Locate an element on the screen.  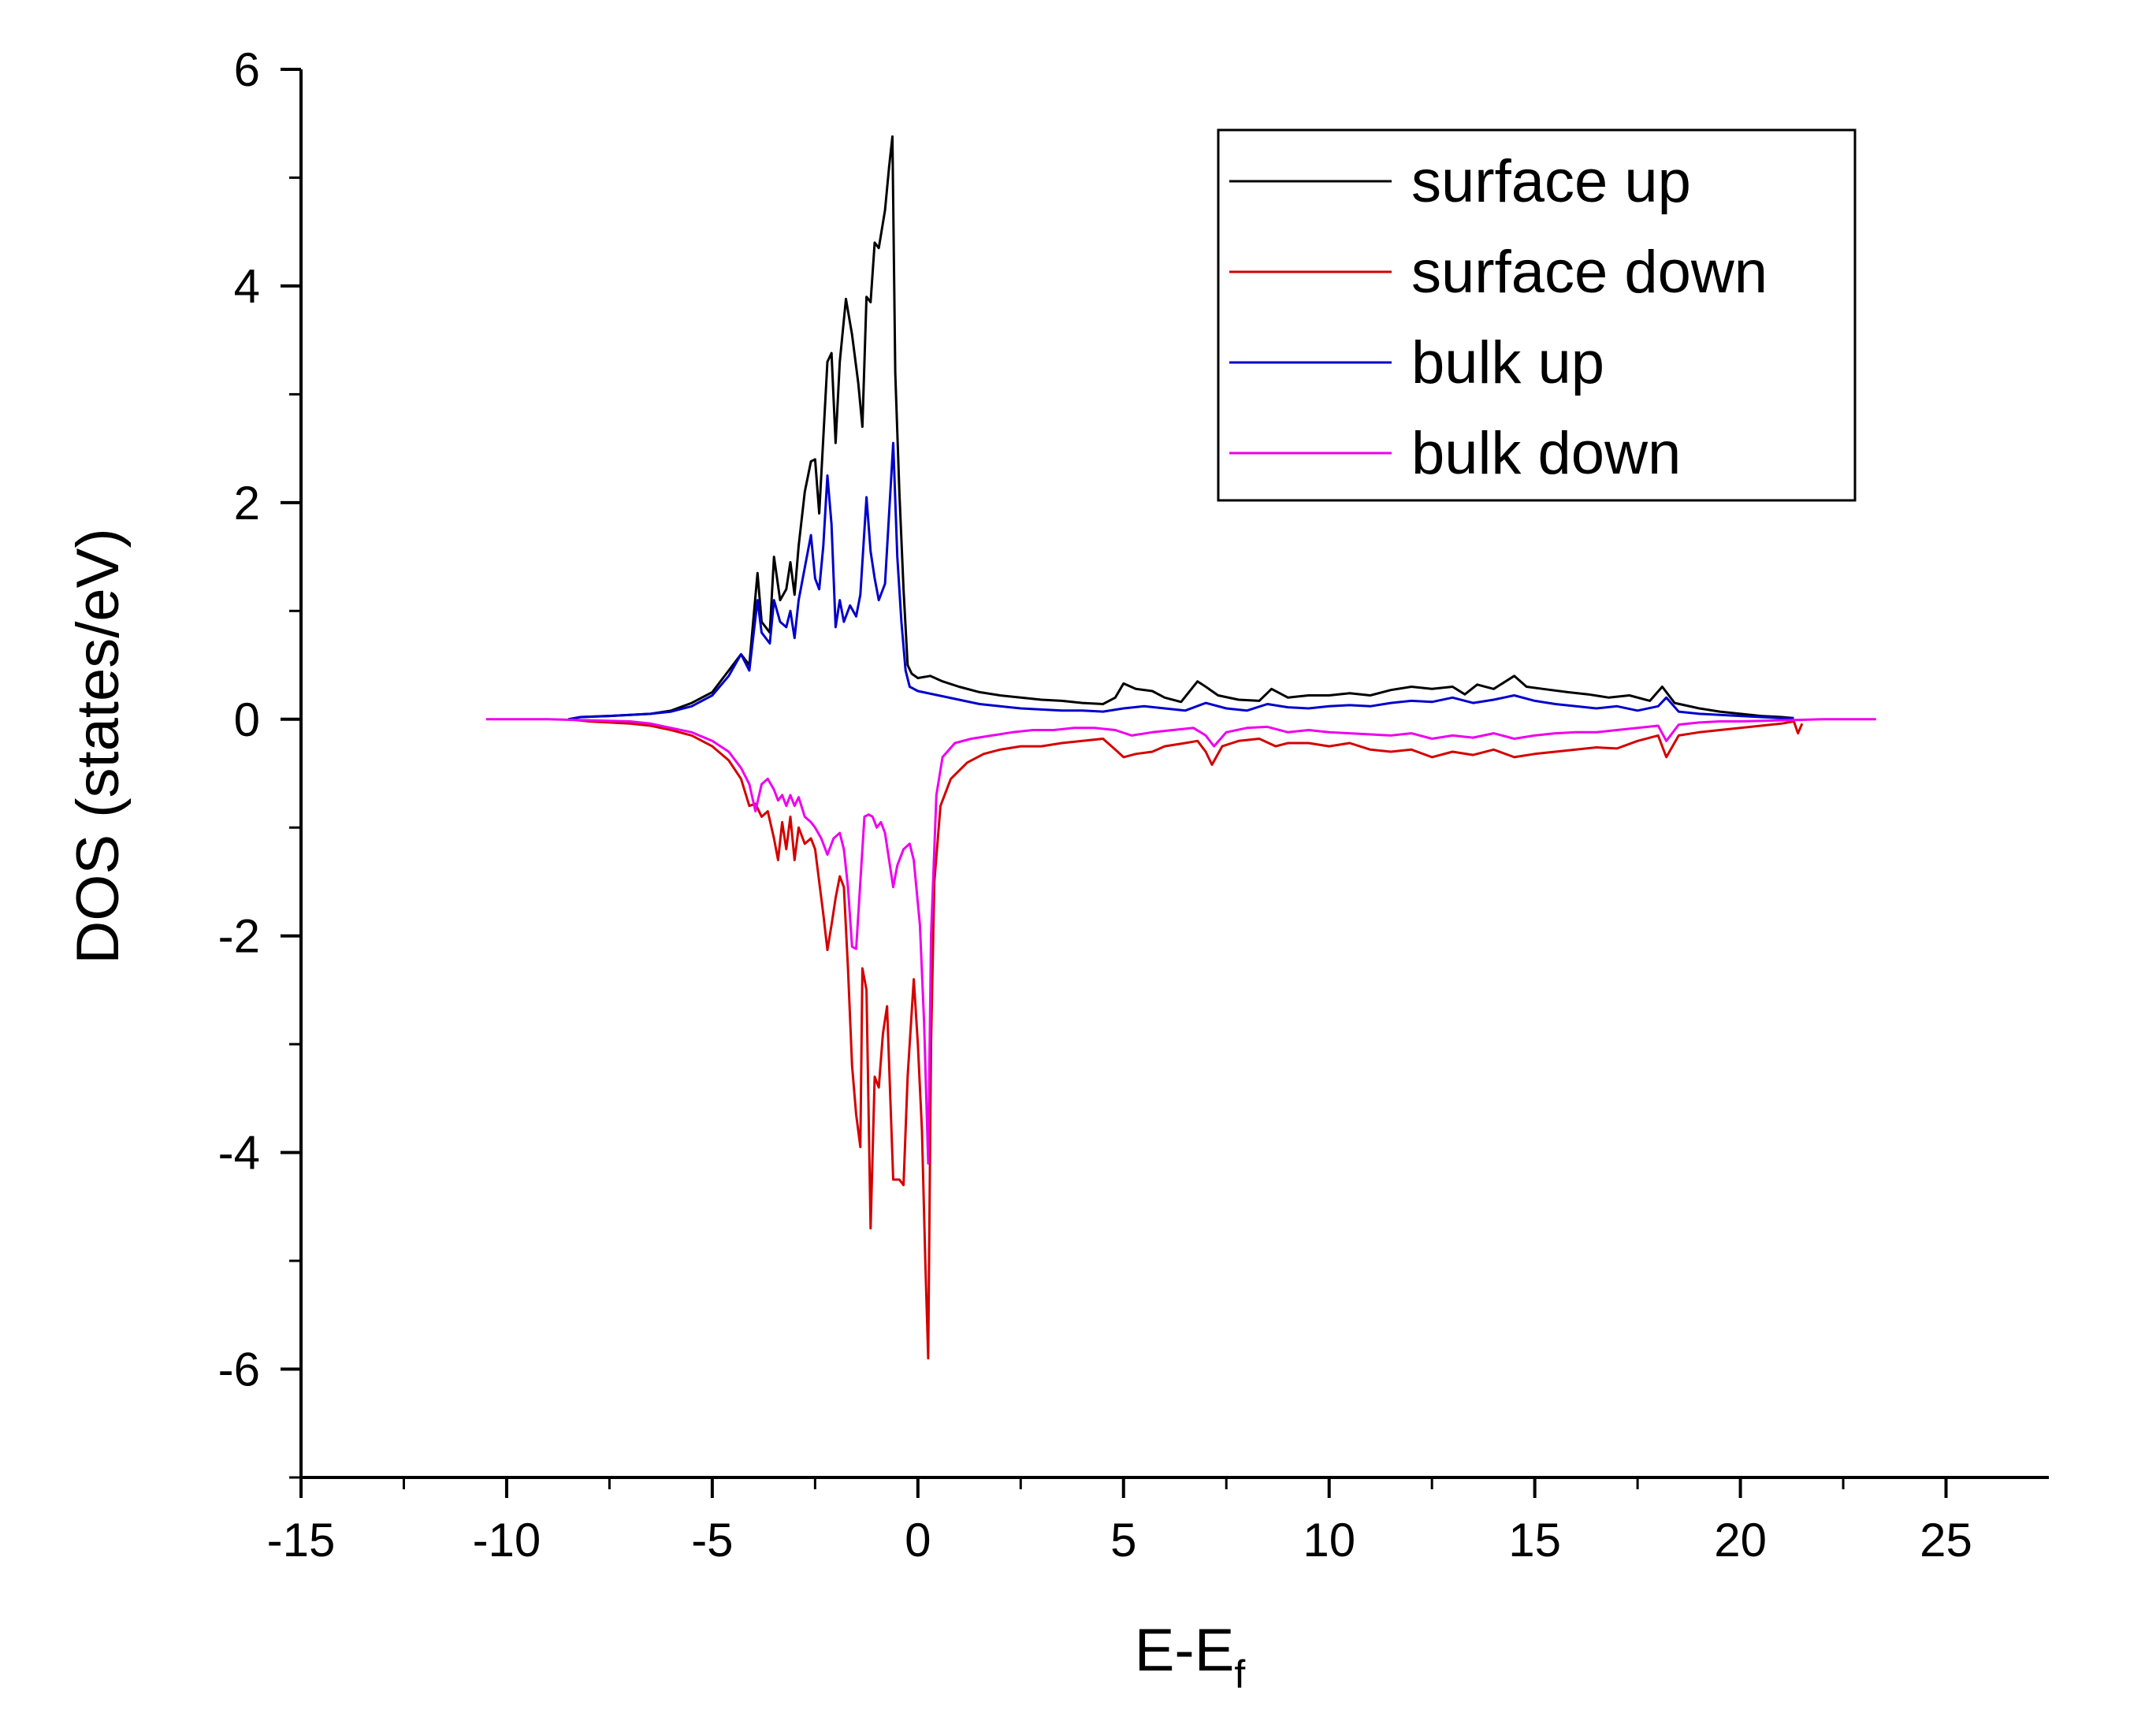
x-axis-title-subscript: f is located at coordinates (1239, 1674).